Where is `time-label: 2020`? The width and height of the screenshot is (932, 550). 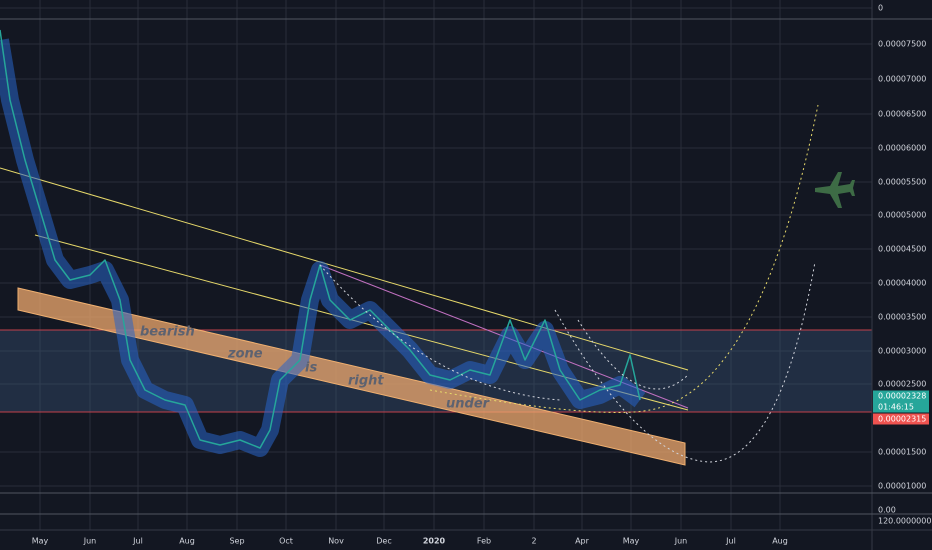
time-label: 2020 is located at coordinates (434, 541).